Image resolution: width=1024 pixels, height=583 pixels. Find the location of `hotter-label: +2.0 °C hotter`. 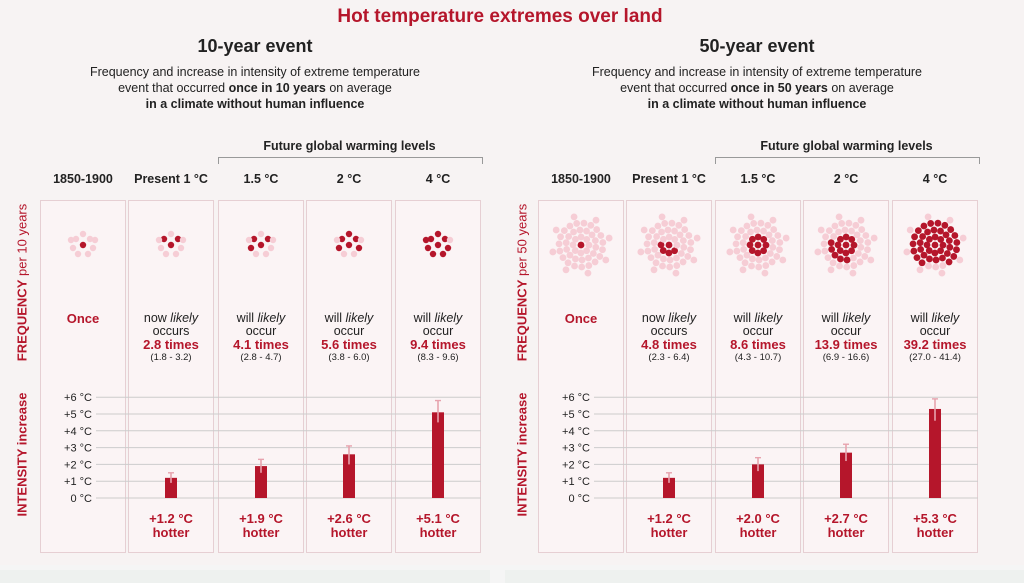

hotter-label: +2.0 °C hotter is located at coordinates (758, 526).